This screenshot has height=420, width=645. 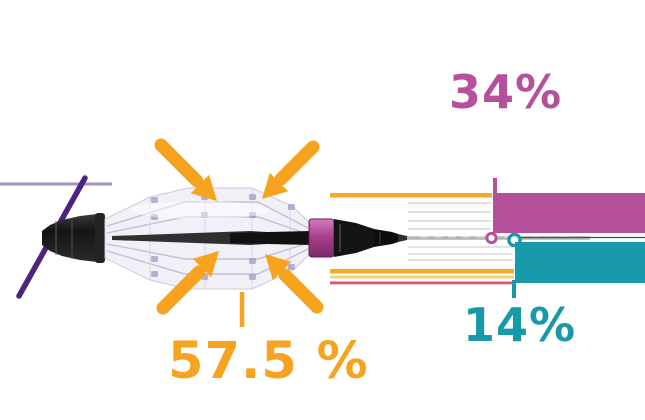 What do you see at coordinates (73, 238) in the screenshot?
I see `catheter-shaft` at bounding box center [73, 238].